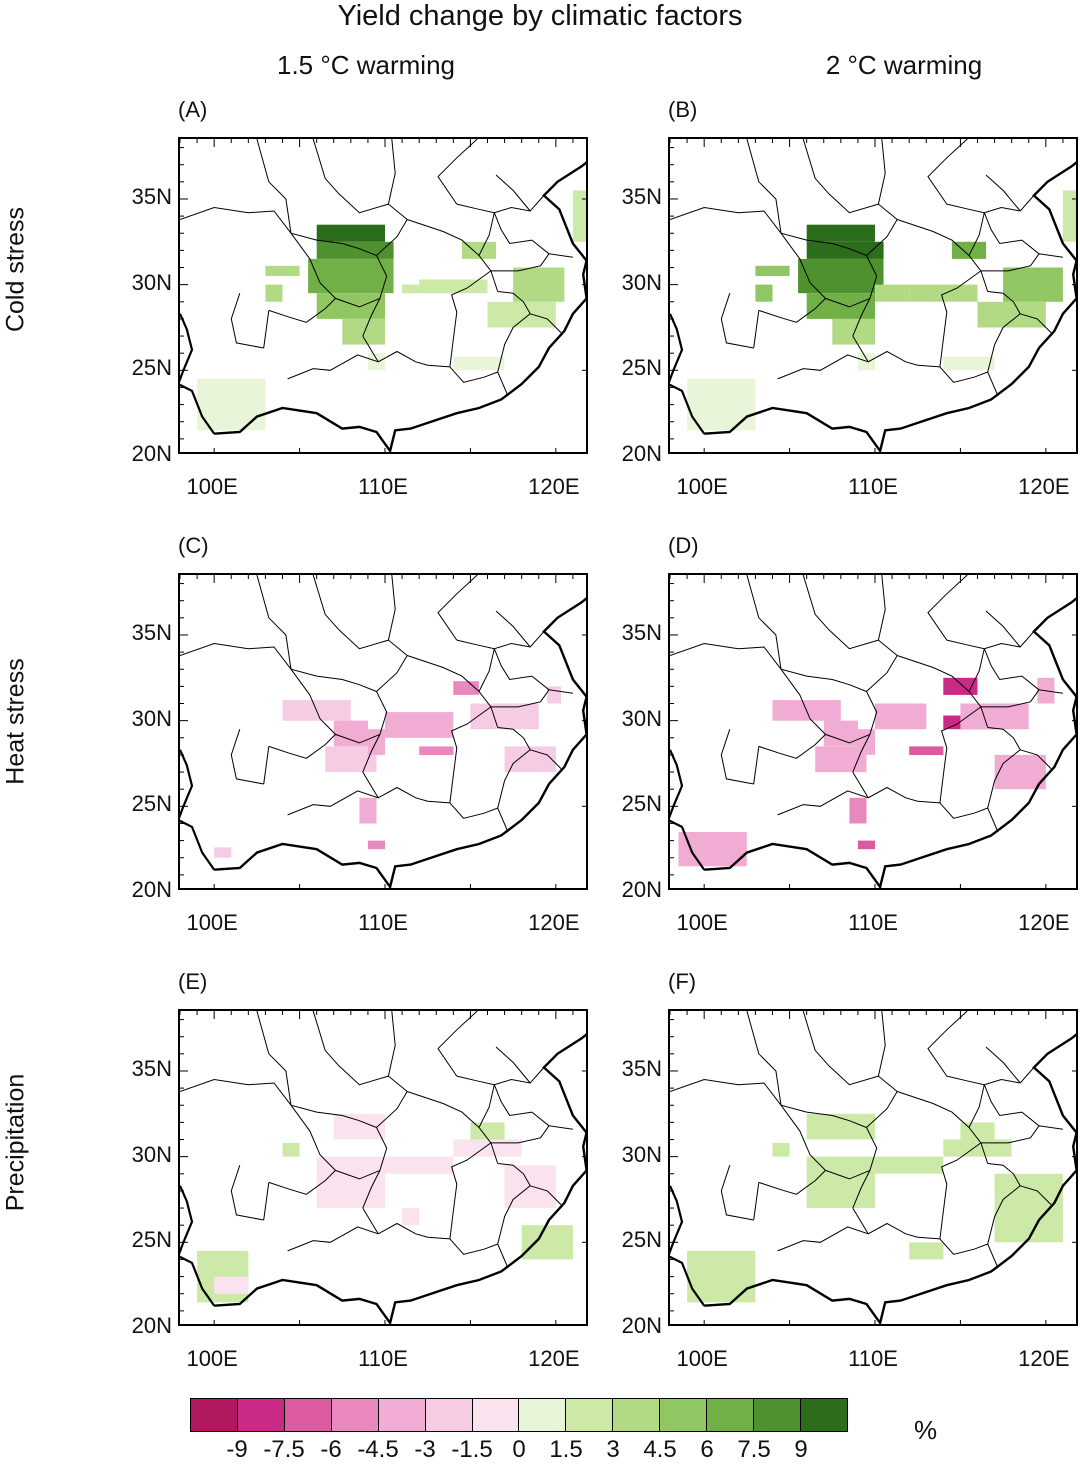 The image size is (1080, 1465). I want to click on colorbar-label: 4.5, so click(660, 1449).